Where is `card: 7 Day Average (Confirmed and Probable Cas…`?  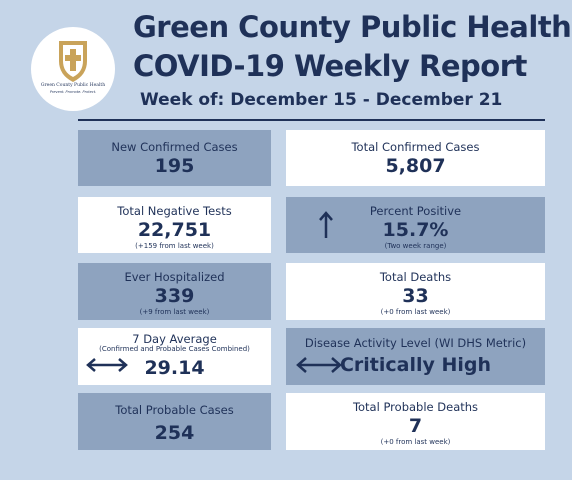 card: 7 Day Average (Confirmed and Probable Cas… is located at coordinates (174, 356).